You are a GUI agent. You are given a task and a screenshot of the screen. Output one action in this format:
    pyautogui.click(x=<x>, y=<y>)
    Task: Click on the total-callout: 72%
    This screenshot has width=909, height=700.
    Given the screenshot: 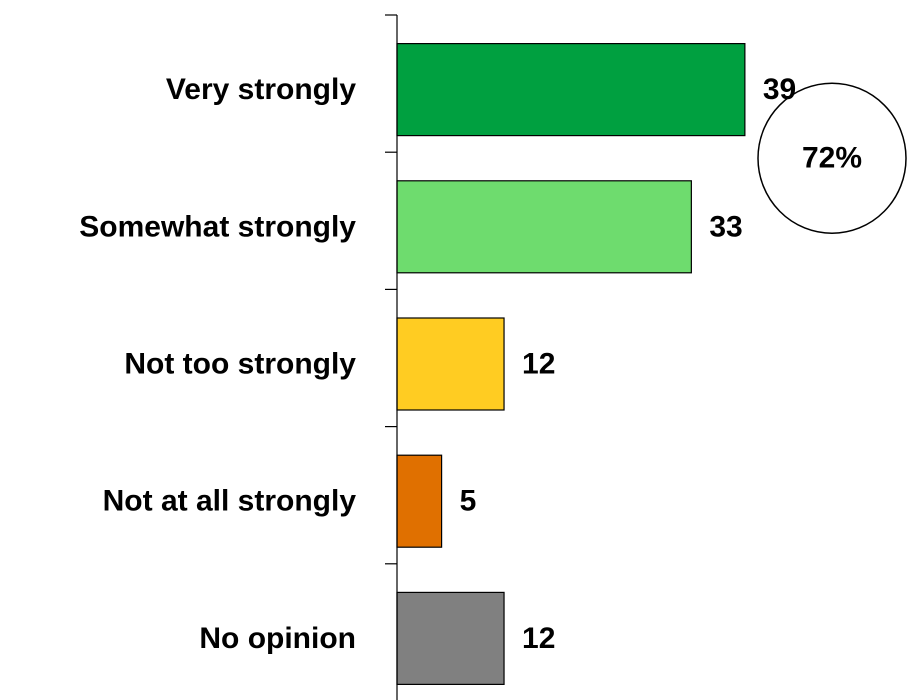 What is the action you would take?
    pyautogui.click(x=832, y=158)
    